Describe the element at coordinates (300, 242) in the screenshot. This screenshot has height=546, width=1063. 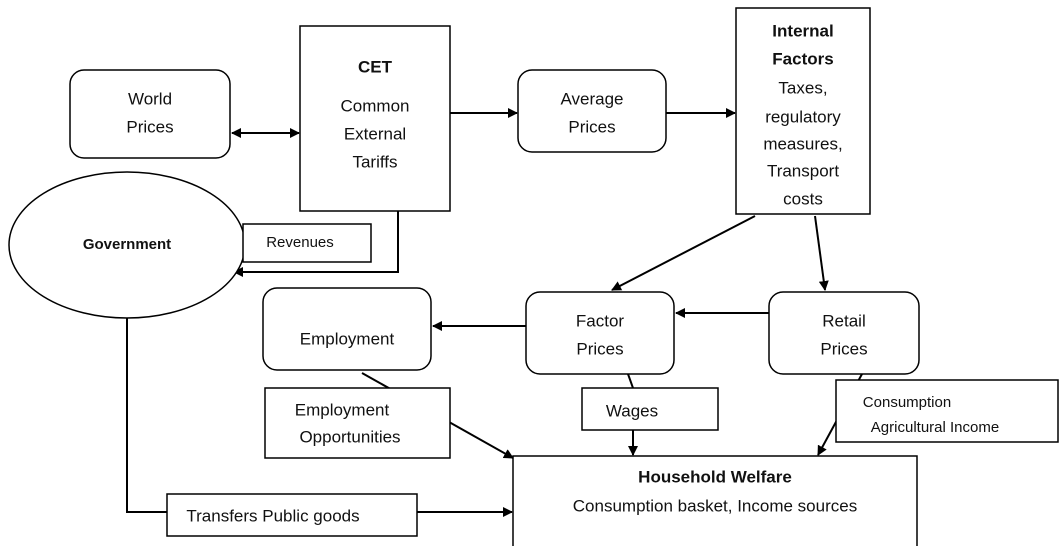
I see `label-text: Revenues` at that location.